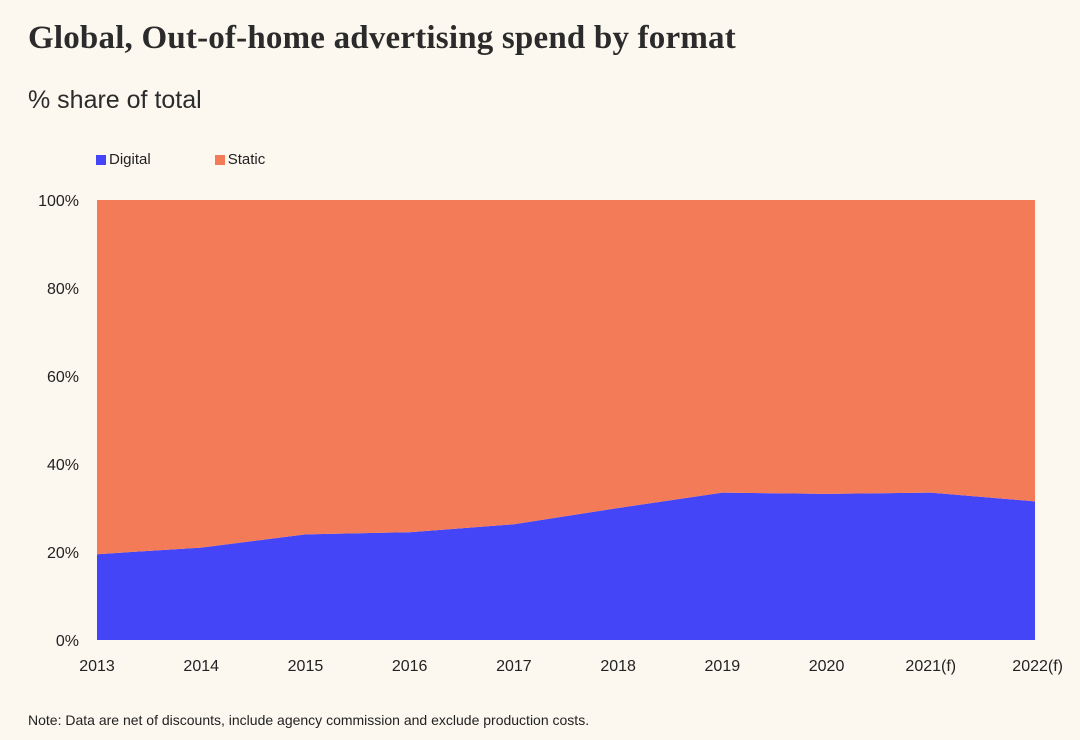 The width and height of the screenshot is (1080, 740). Describe the element at coordinates (67, 641) in the screenshot. I see `y-tick-label: 0%` at that location.